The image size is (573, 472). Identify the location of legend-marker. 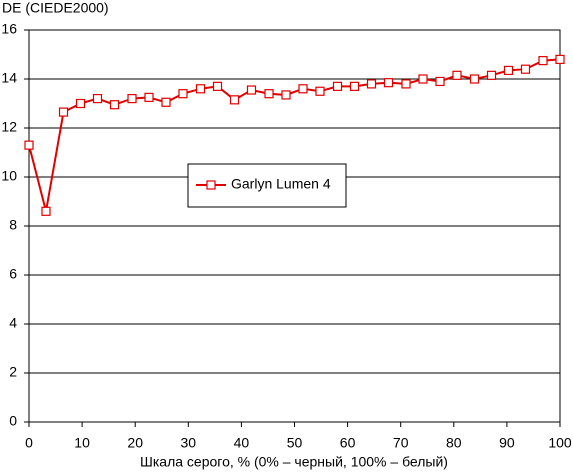
(211, 185).